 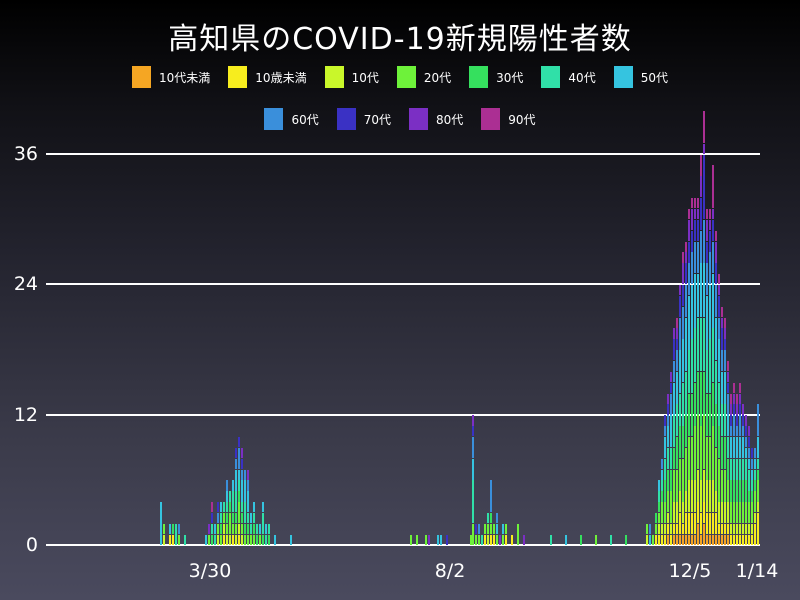 What do you see at coordinates (171, 77) in the screenshot?
I see `legend-item-10代未満: 10代未満` at bounding box center [171, 77].